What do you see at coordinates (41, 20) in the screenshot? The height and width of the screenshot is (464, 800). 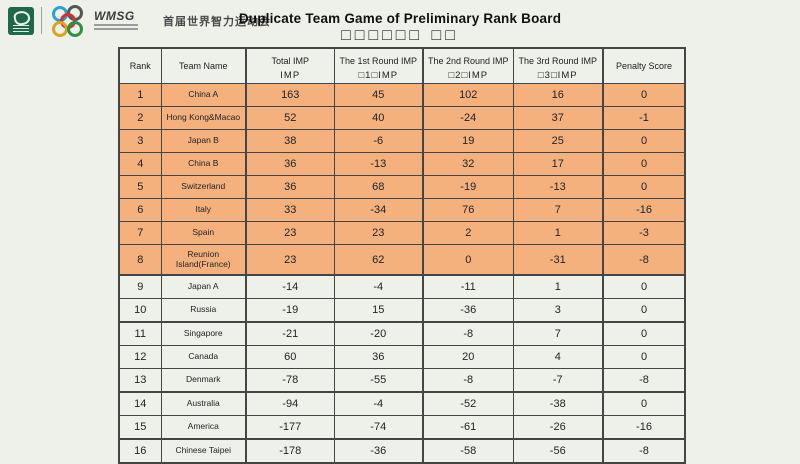 I see `brand-divider` at bounding box center [41, 20].